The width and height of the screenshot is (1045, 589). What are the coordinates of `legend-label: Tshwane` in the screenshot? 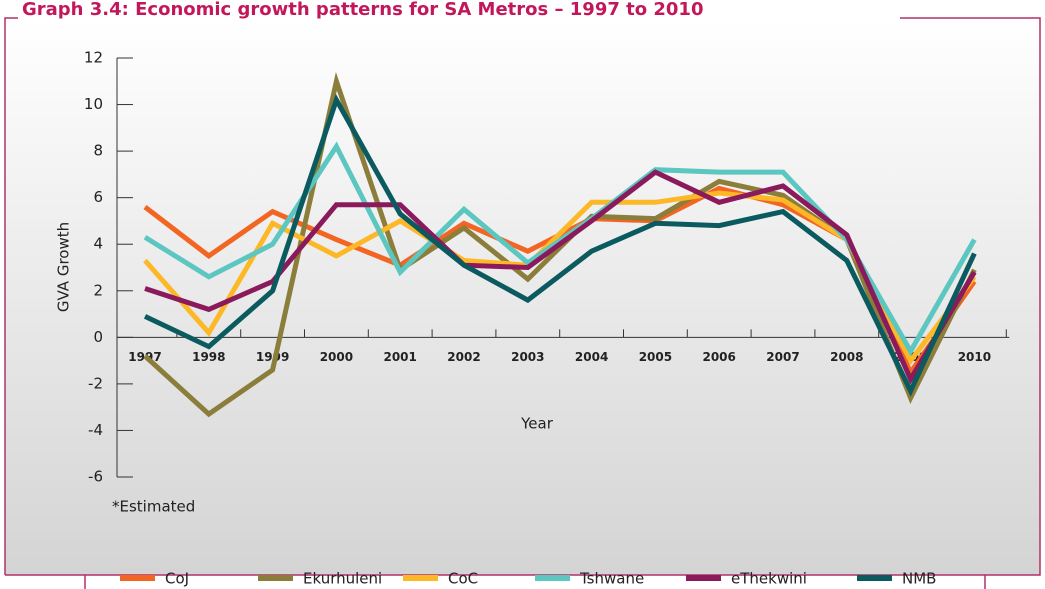 It's located at (611, 579).